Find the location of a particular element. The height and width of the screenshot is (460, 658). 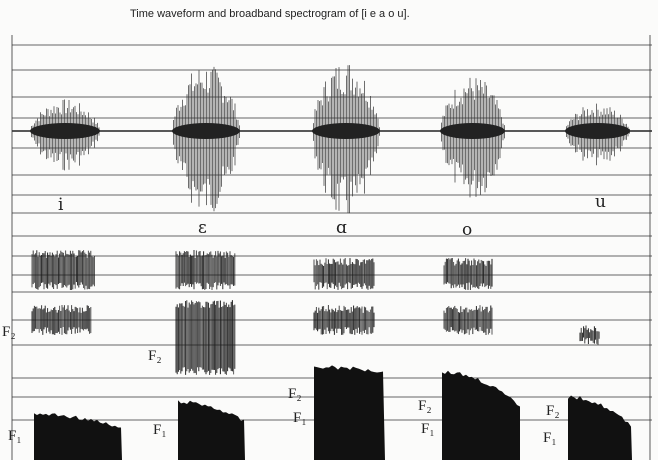

vowel-label: ɑ is located at coordinates (341, 228).